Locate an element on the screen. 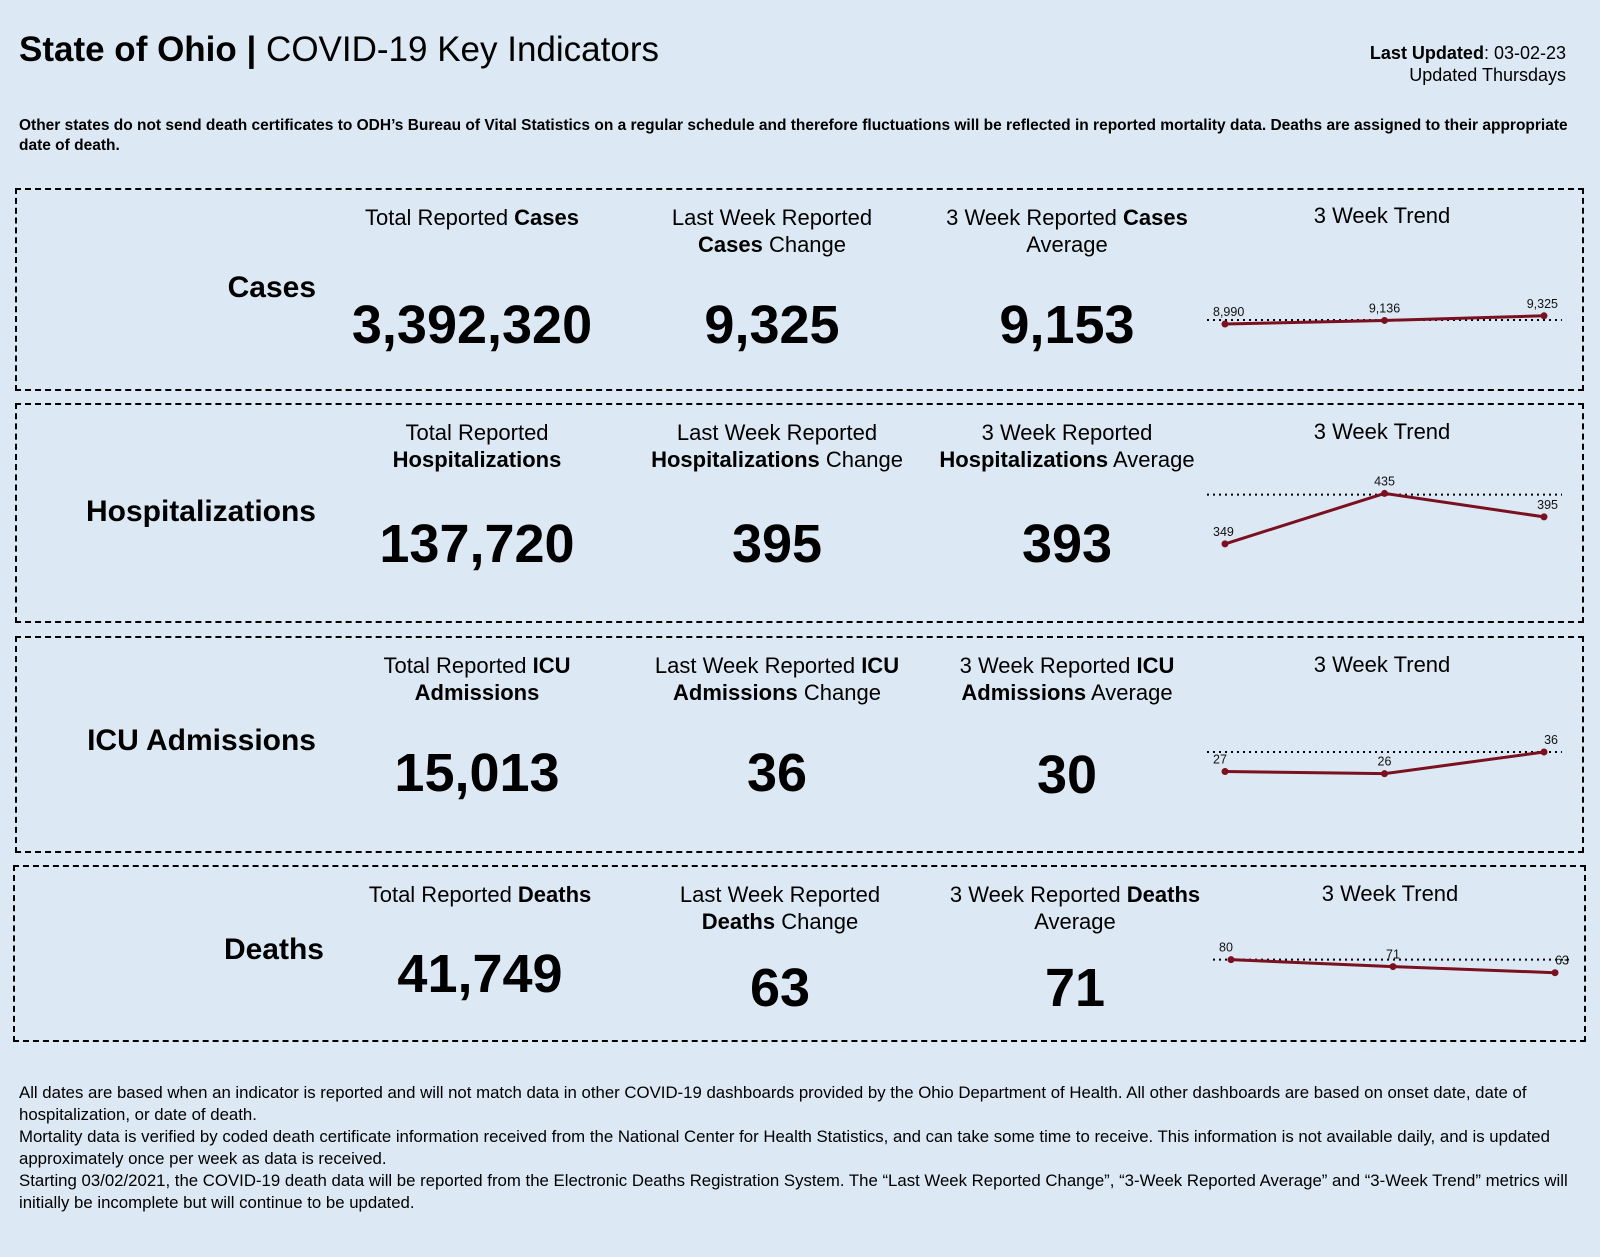 This screenshot has width=1600, height=1257. update-schedule: Updated Thursdays is located at coordinates (1487, 75).